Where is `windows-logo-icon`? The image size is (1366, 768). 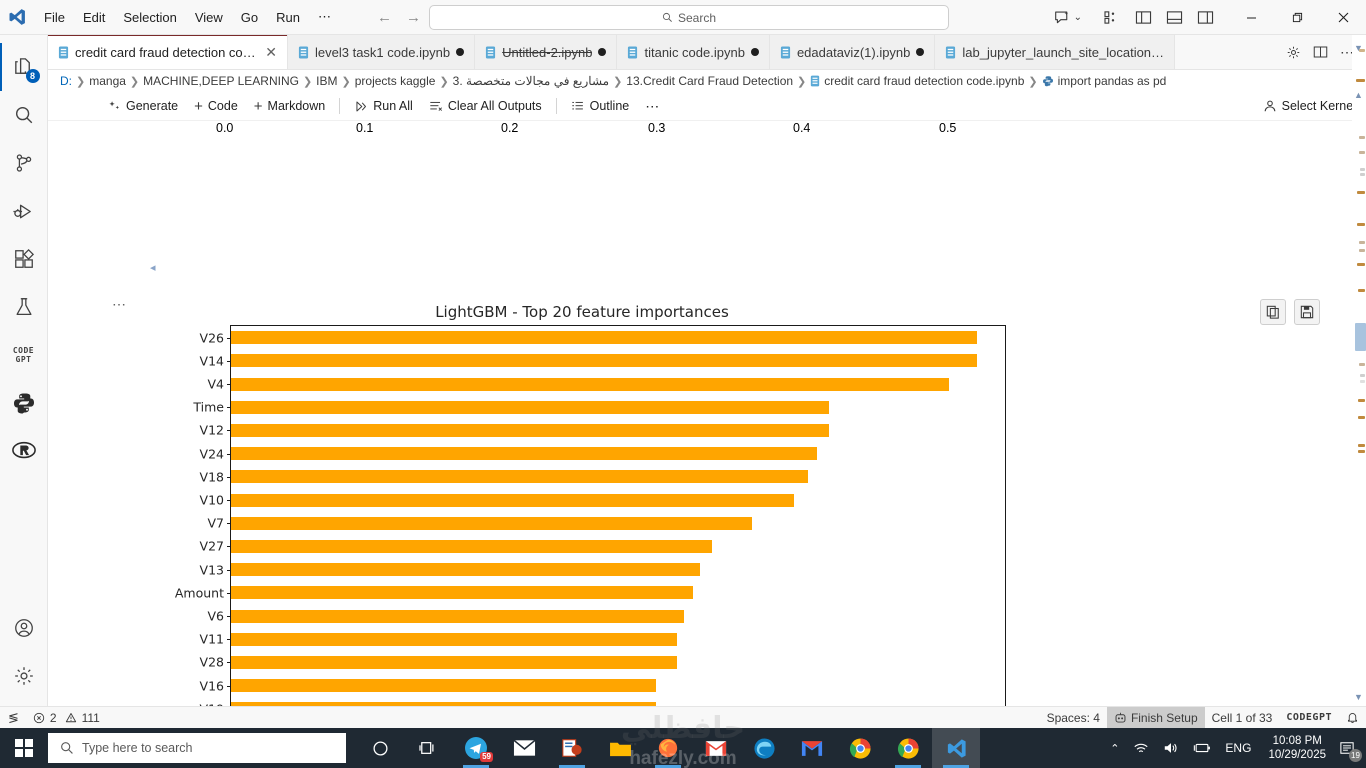 windows-logo-icon is located at coordinates (24, 748).